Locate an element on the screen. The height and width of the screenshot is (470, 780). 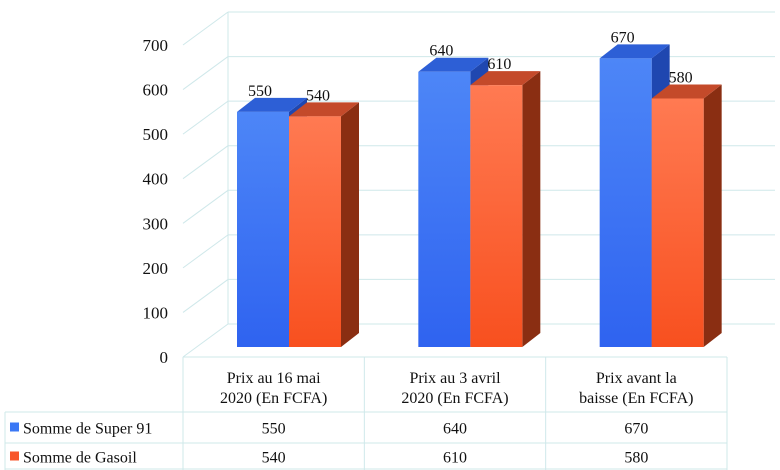
data-label: 670 is located at coordinates (623, 37).